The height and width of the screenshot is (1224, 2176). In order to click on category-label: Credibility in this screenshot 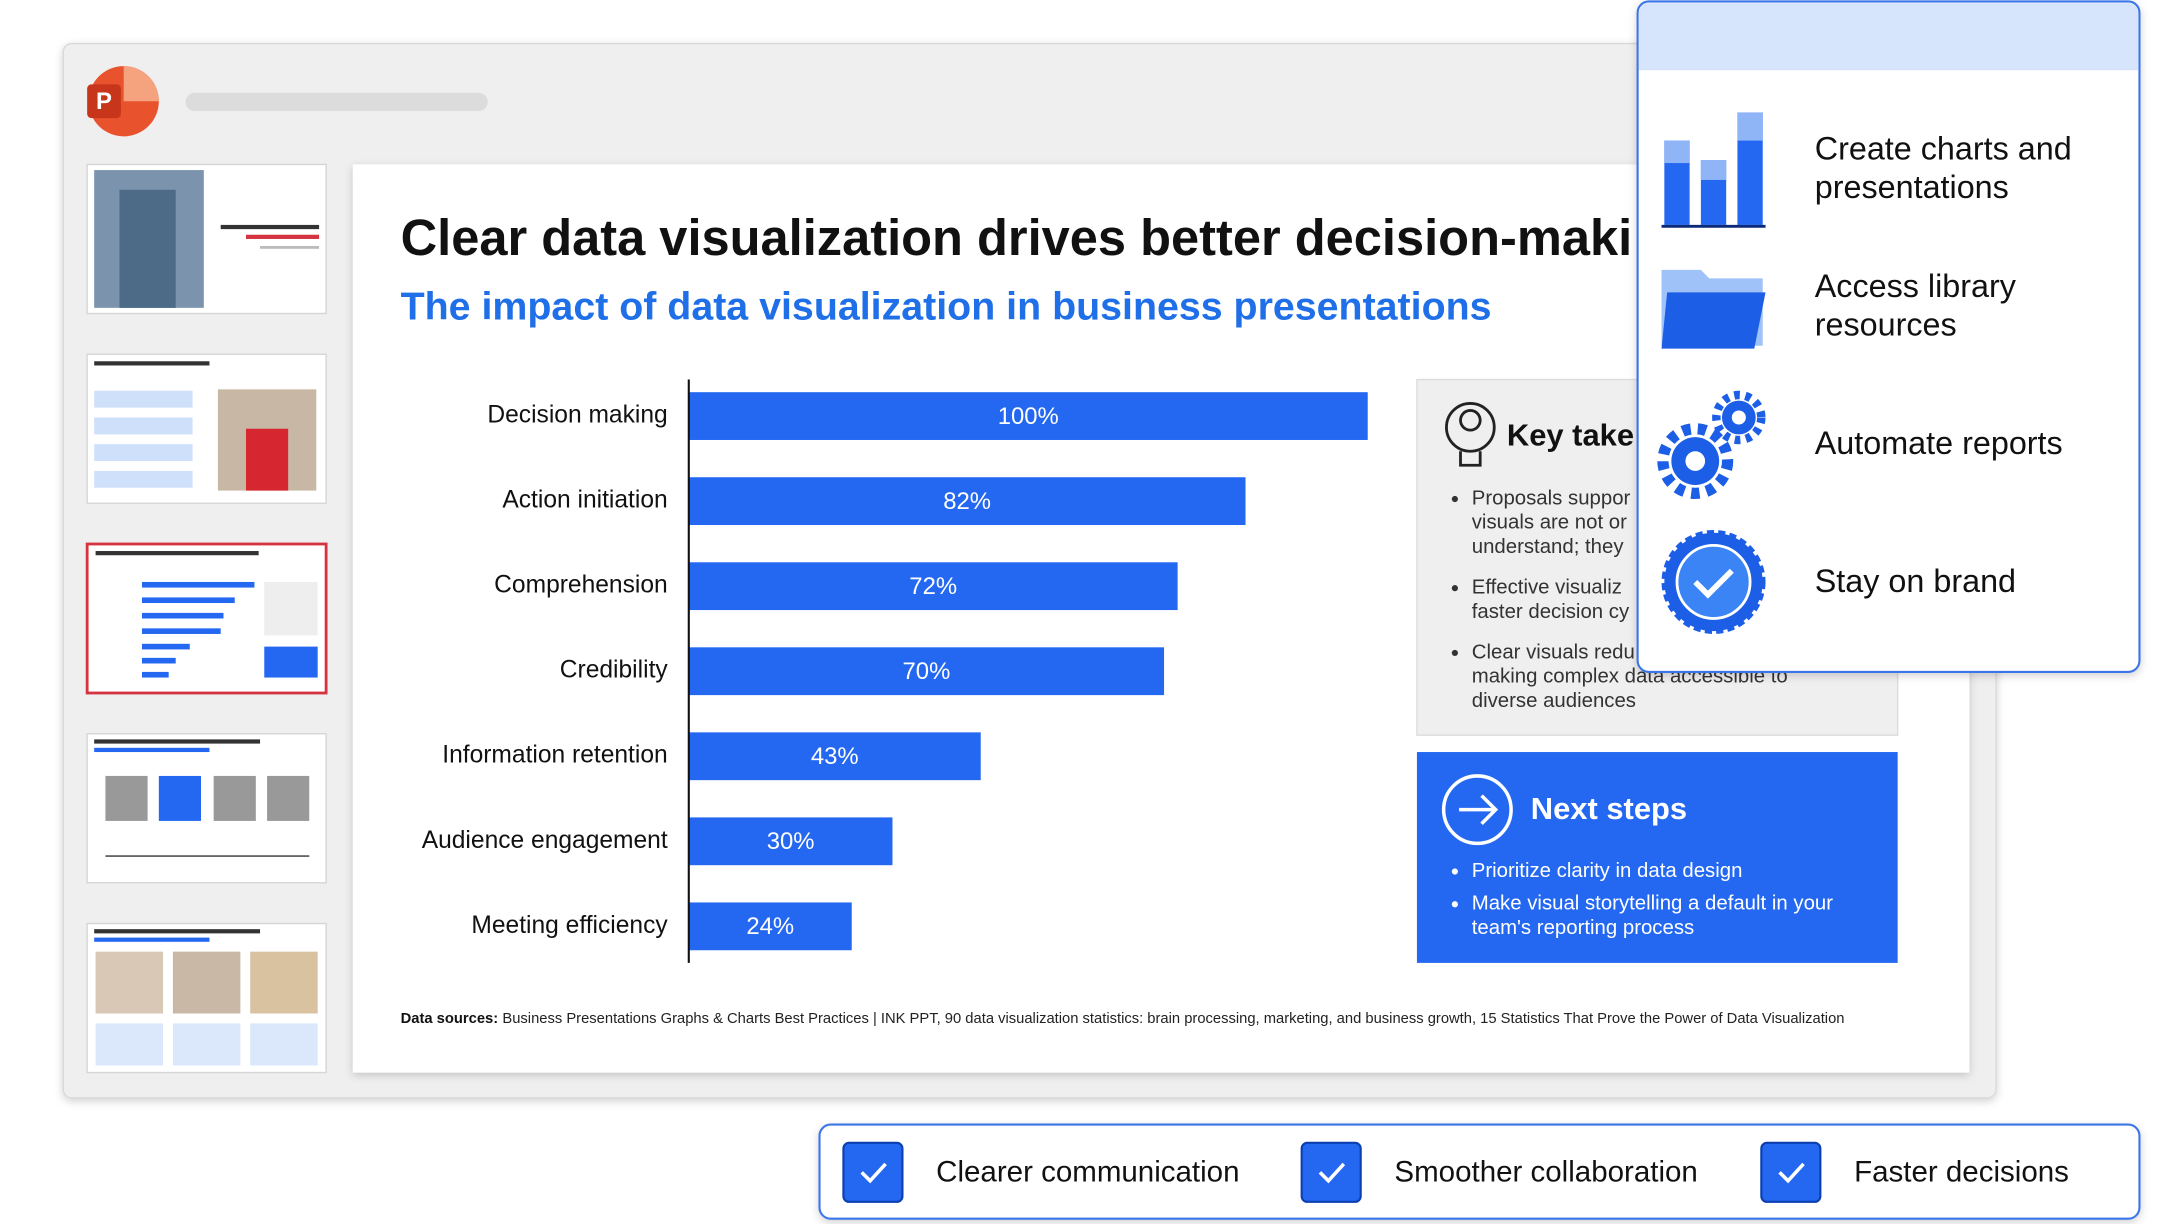, I will do `click(614, 670)`.